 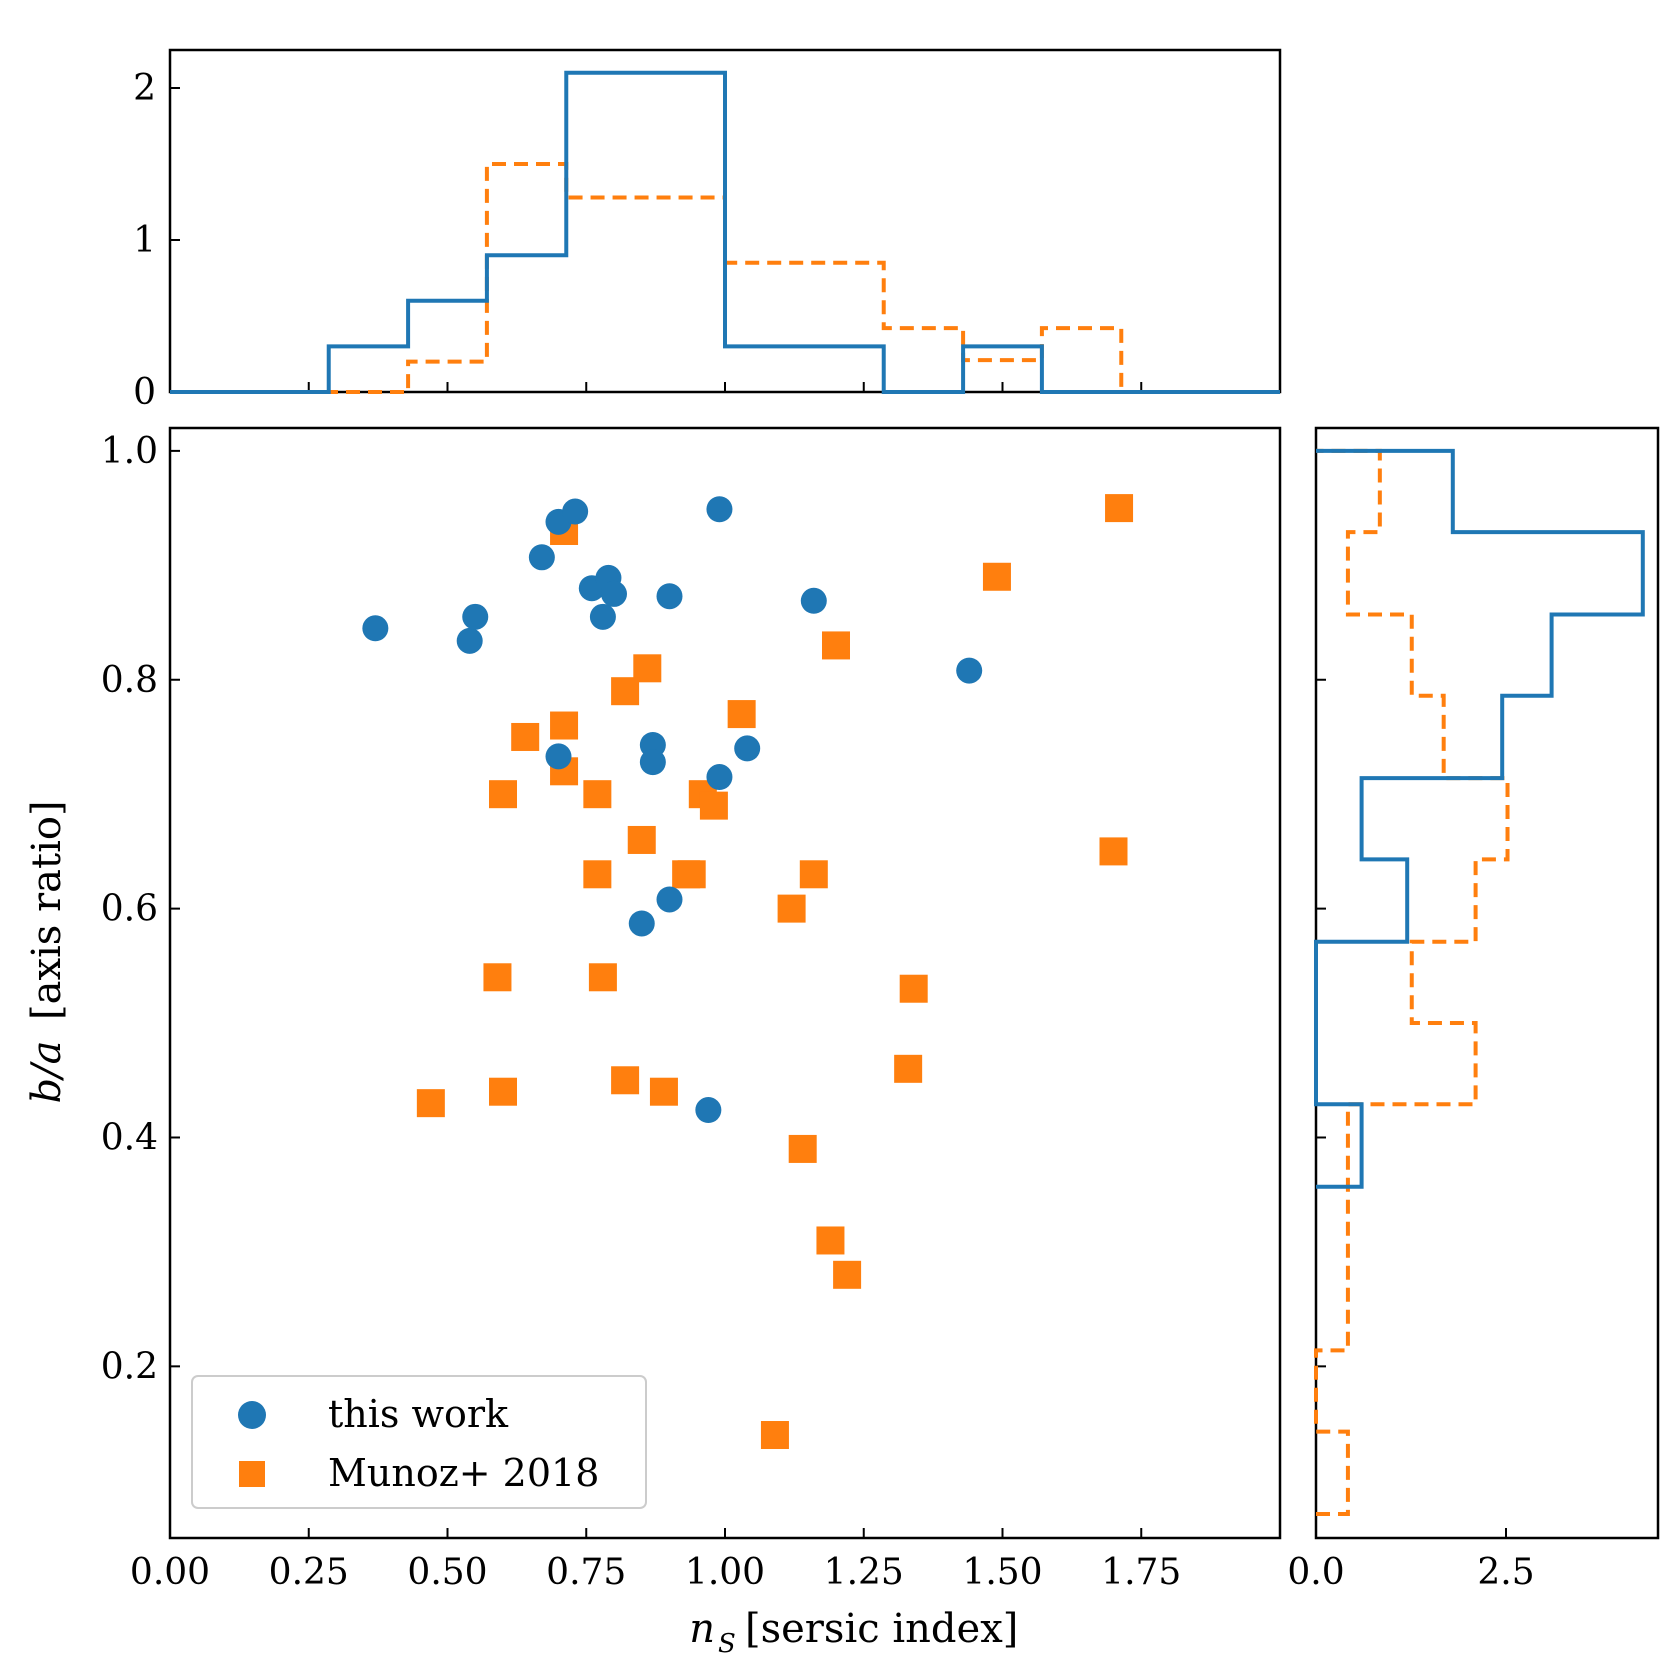 I want to click on top-histogram-this-work-step, so click(x=725, y=232).